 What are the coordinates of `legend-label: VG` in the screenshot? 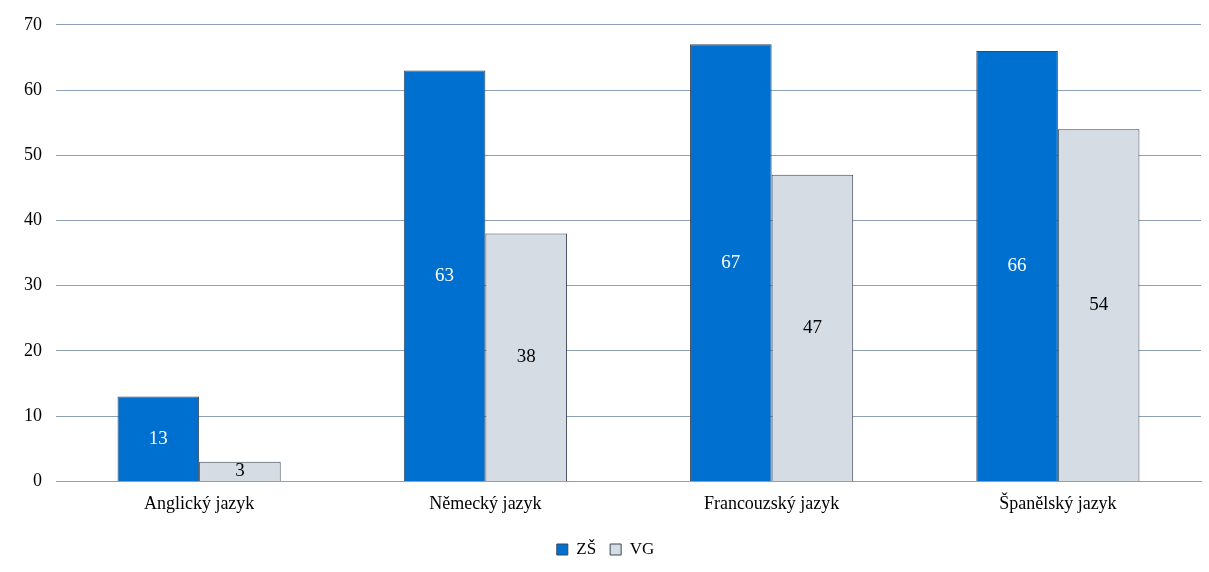 It's located at (642, 548).